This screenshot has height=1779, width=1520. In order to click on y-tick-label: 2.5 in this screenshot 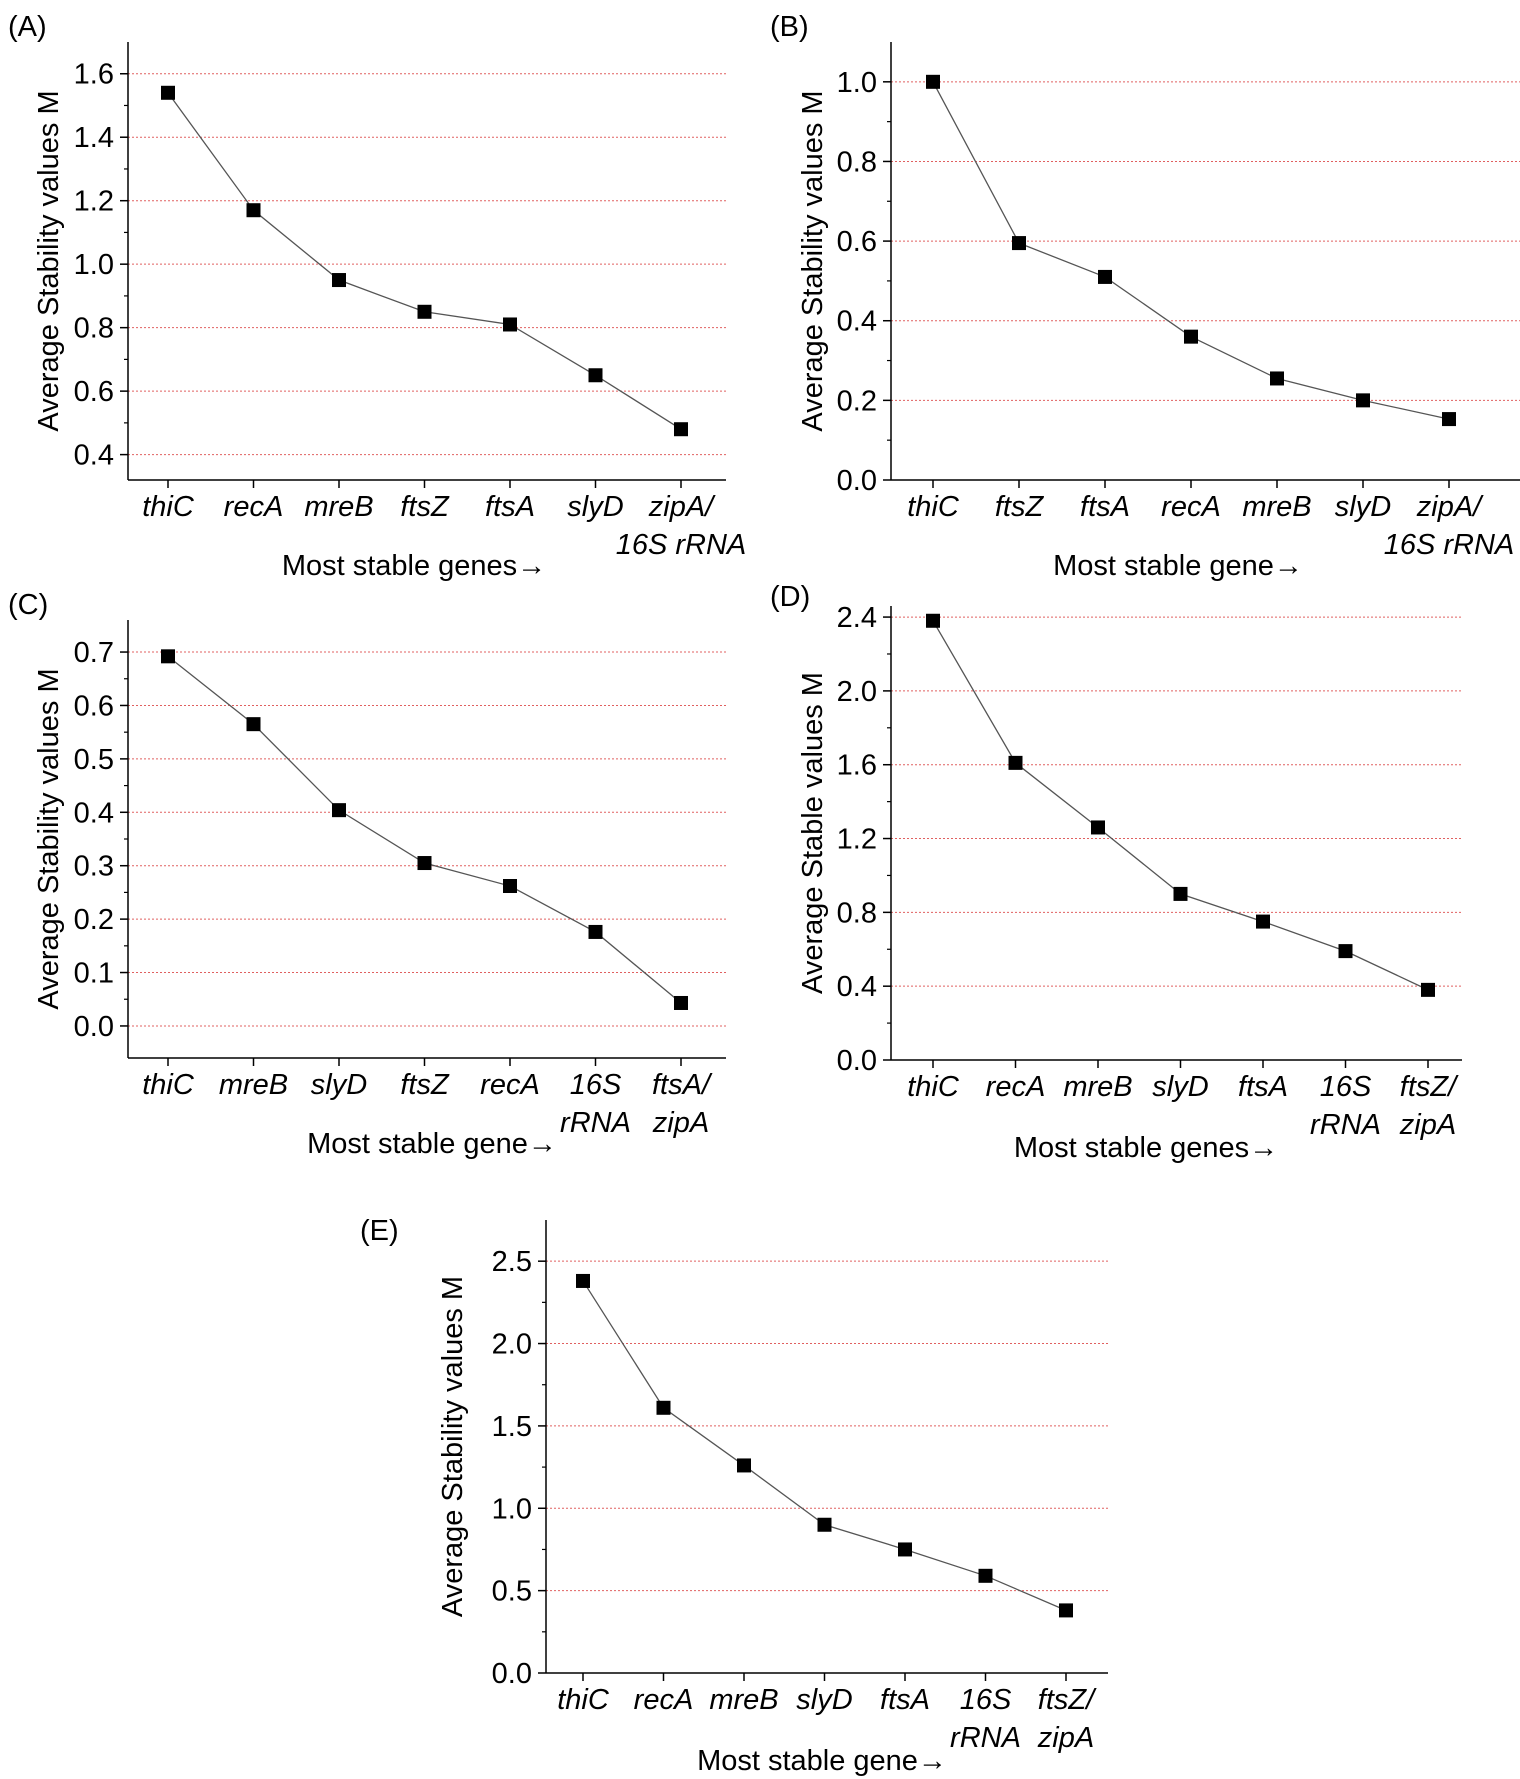, I will do `click(512, 1262)`.